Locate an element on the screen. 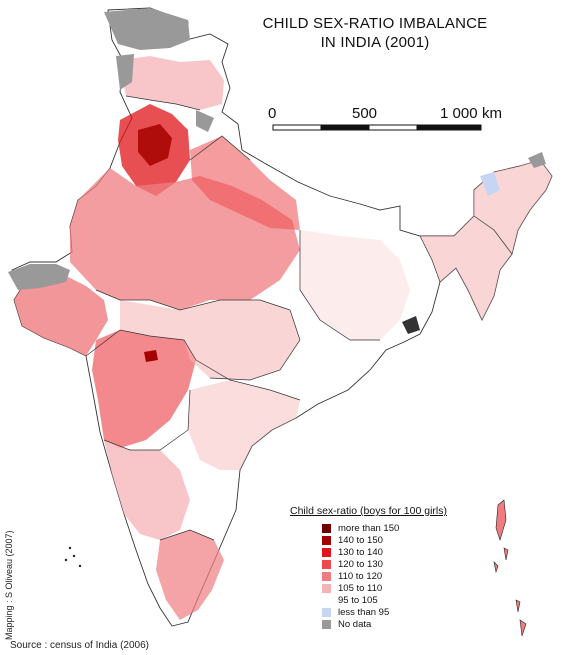  region-northeast-blue is located at coordinates (490, 184).